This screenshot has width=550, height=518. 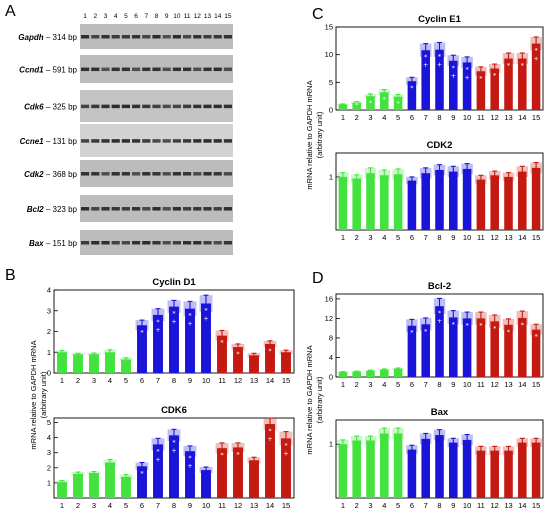 I want to click on y-tick-label: 12, so click(x=329, y=318).